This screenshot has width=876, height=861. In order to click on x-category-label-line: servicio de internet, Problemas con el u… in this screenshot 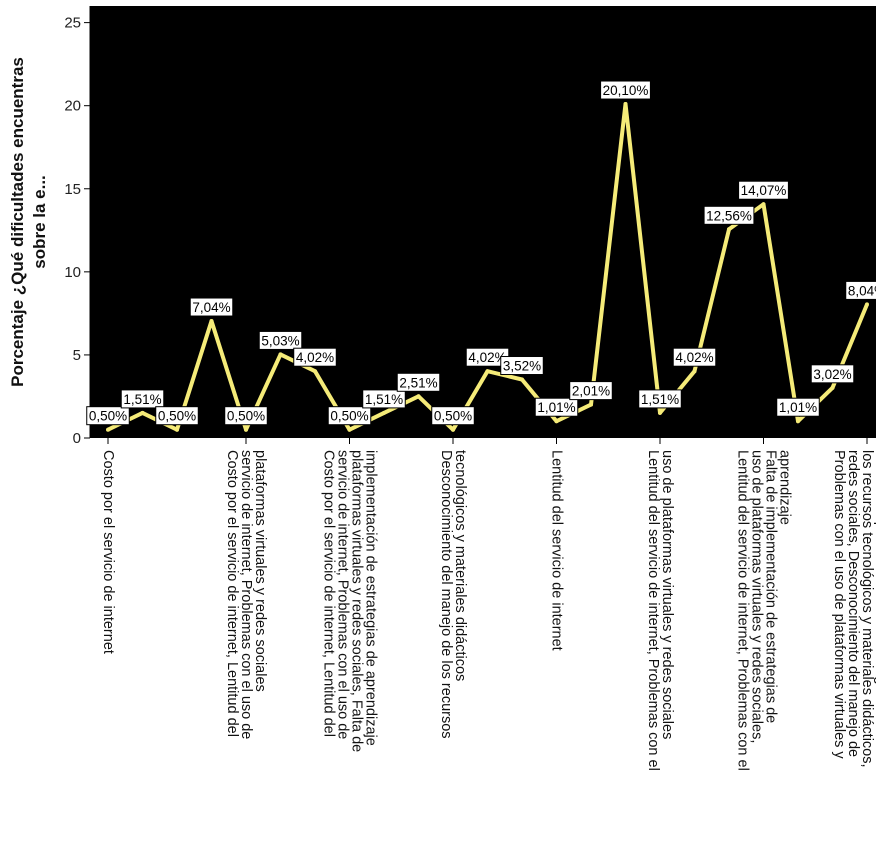, I will do `click(343, 594)`.